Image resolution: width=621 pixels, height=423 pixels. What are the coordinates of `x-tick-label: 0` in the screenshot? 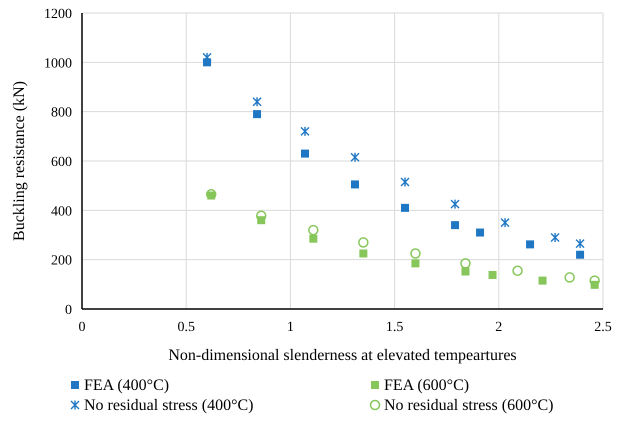 It's located at (82, 327).